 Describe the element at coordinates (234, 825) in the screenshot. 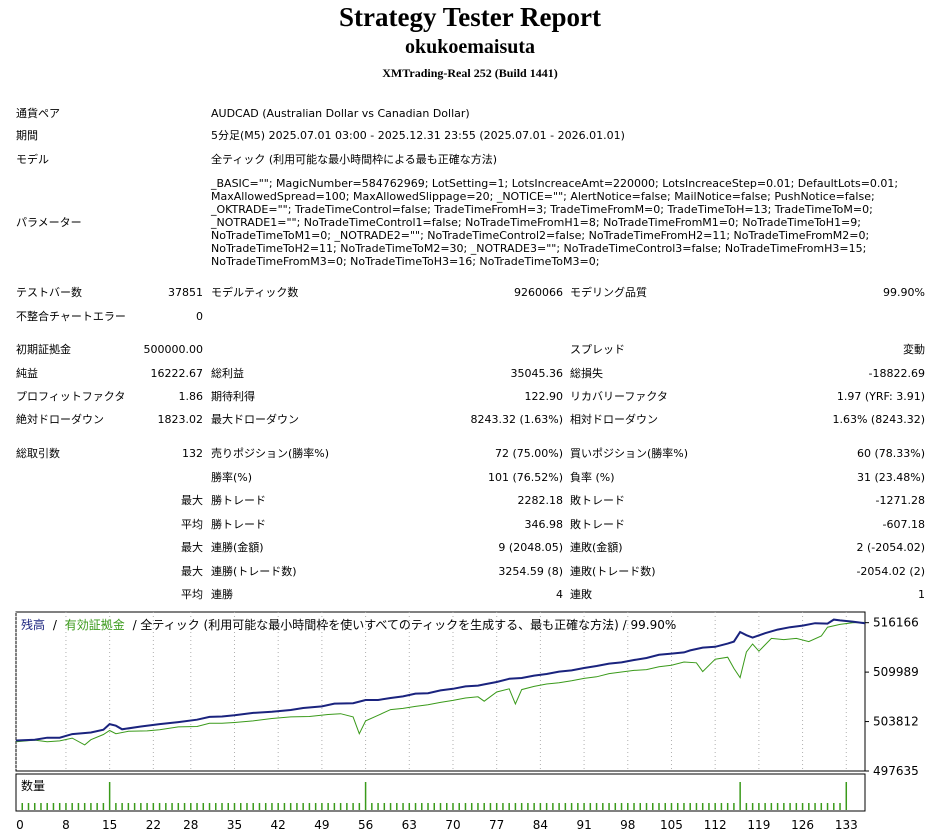

I see `x-tick-label: 35` at that location.